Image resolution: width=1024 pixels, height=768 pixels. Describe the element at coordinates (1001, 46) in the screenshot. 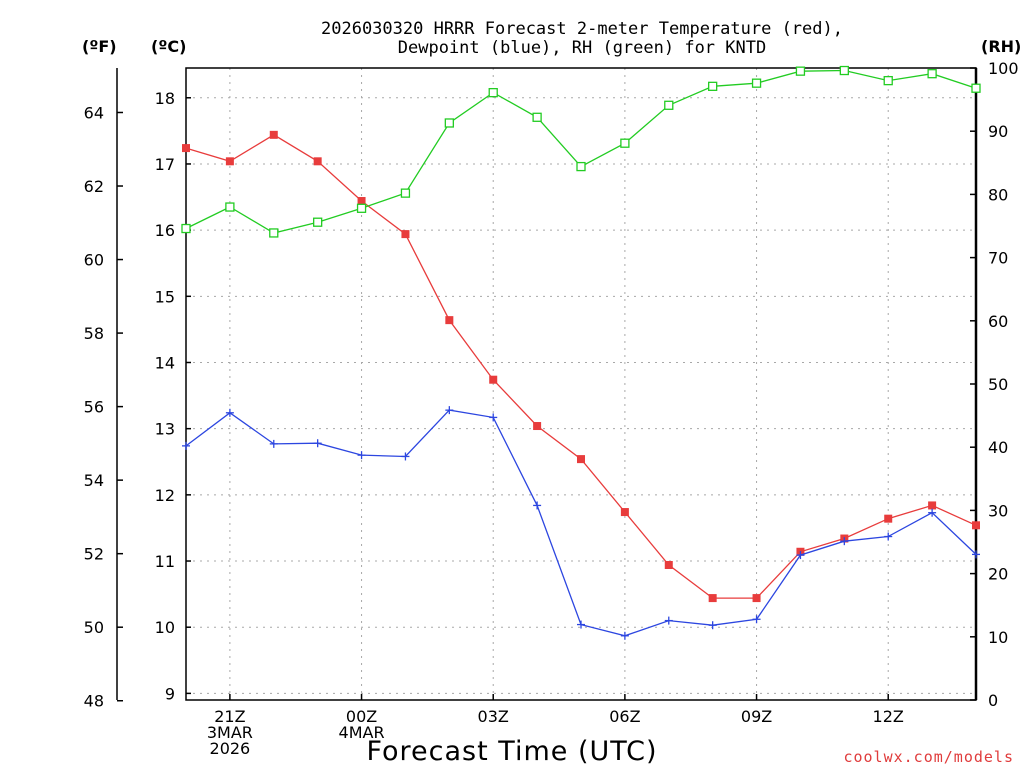

I see `rh-unit-label: (RH)` at that location.